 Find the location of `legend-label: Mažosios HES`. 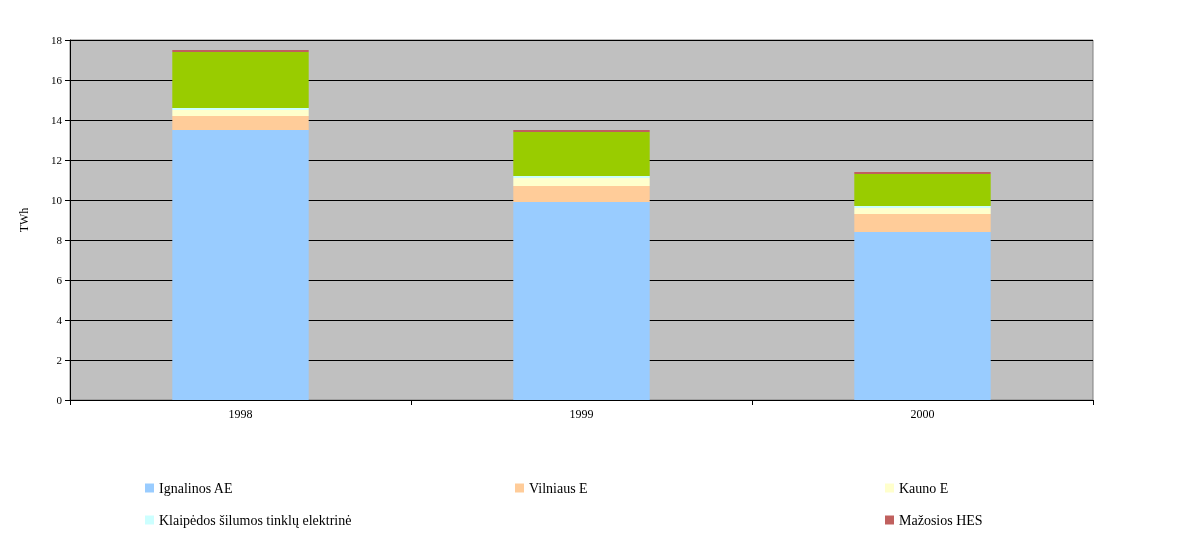

legend-label: Mažosios HES is located at coordinates (941, 520).